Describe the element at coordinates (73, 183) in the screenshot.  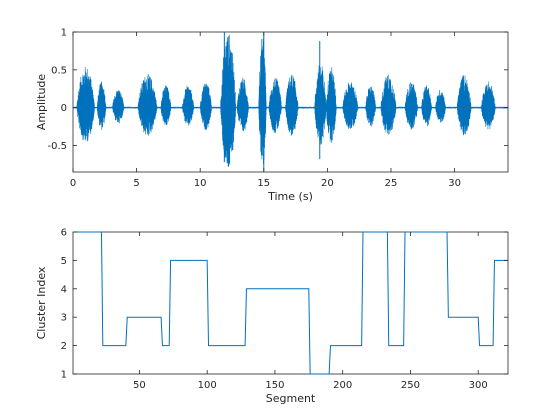
I see `waveform-xtick-label: 0` at that location.